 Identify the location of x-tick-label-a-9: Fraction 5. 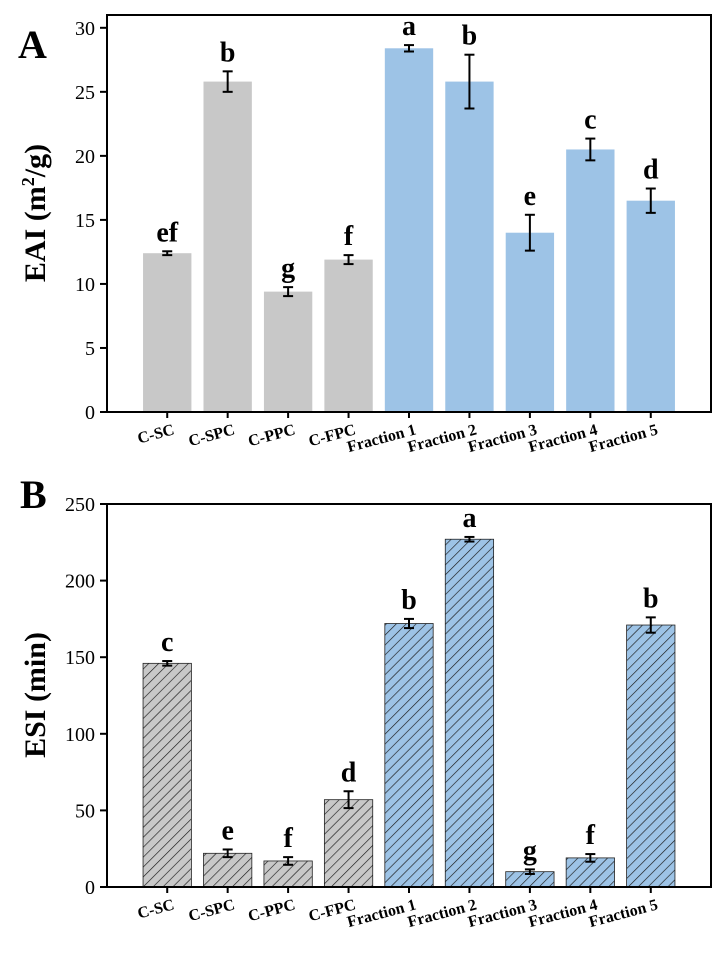
(623, 438).